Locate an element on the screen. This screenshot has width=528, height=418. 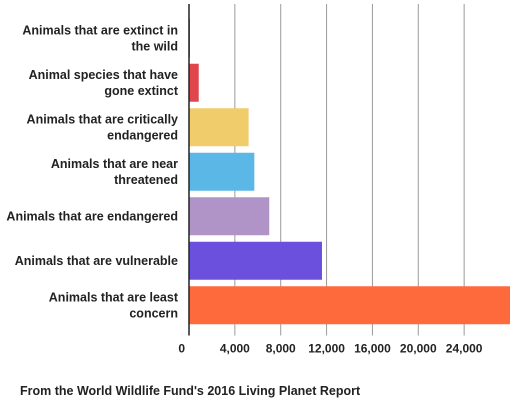
x-tick-label: 4,000 is located at coordinates (235, 349).